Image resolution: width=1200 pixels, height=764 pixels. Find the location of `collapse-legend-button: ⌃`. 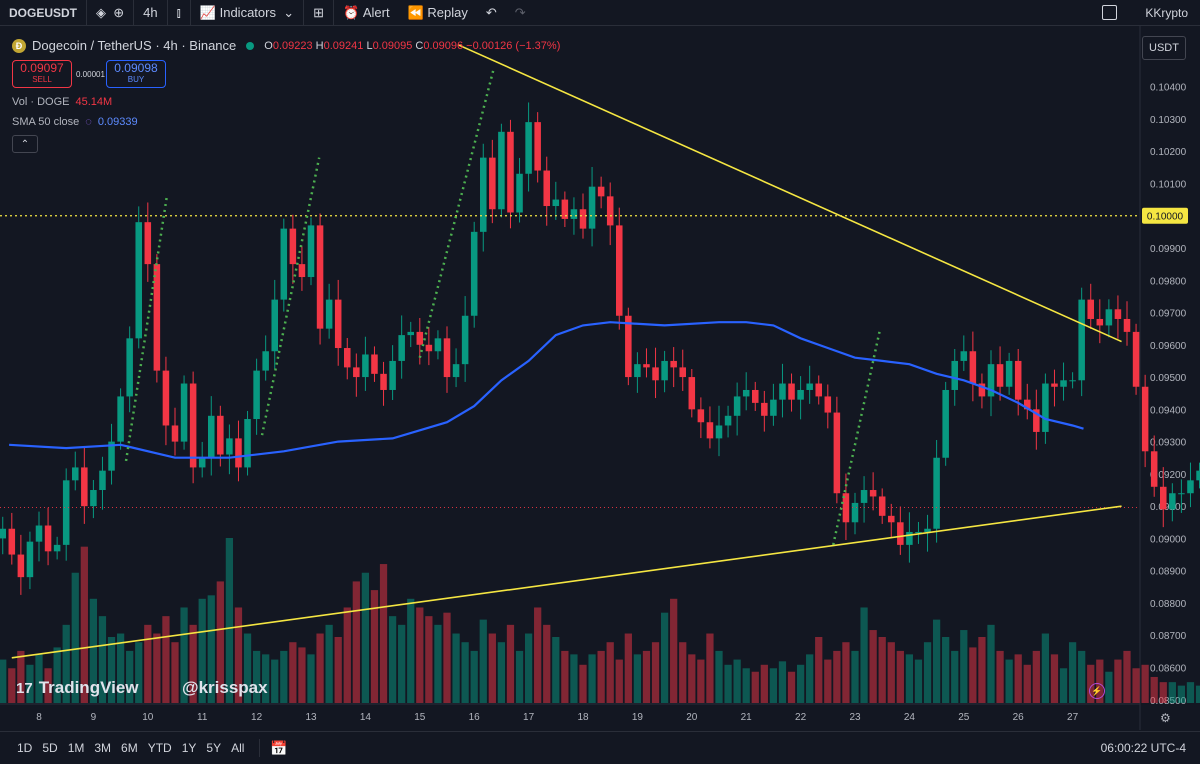

collapse-legend-button: ⌃ is located at coordinates (25, 144).